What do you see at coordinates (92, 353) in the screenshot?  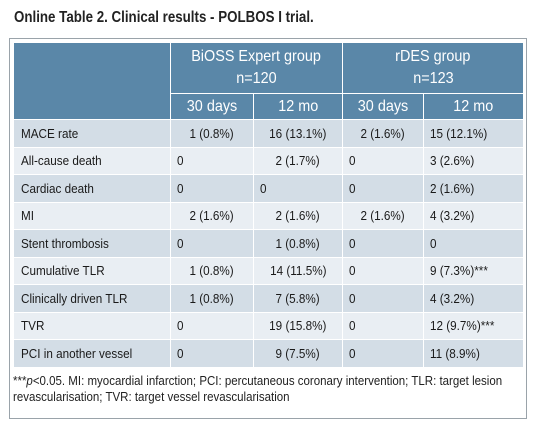 I see `row-label: PCI in another vessel` at bounding box center [92, 353].